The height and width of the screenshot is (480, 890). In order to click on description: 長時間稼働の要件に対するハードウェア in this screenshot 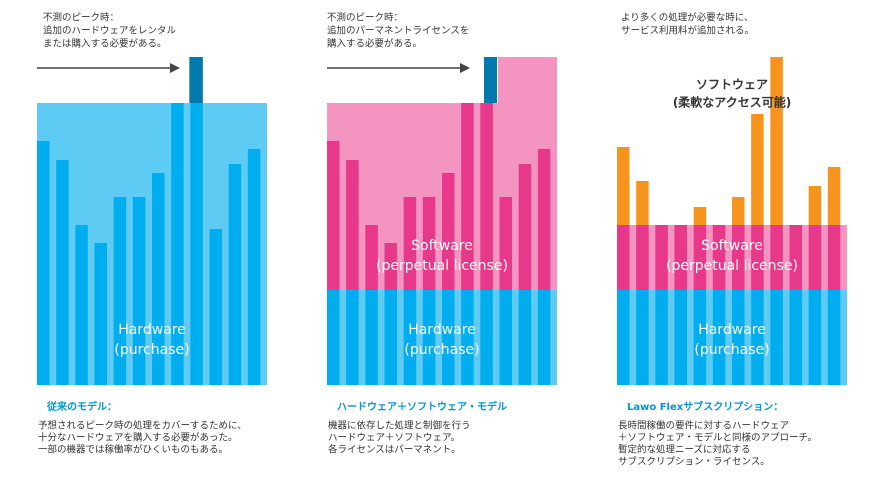, I will do `click(703, 426)`.